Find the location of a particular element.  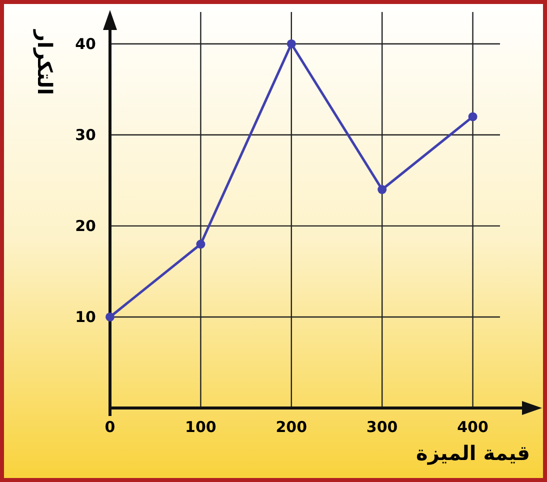

y-tick-label: 30 is located at coordinates (85, 135).